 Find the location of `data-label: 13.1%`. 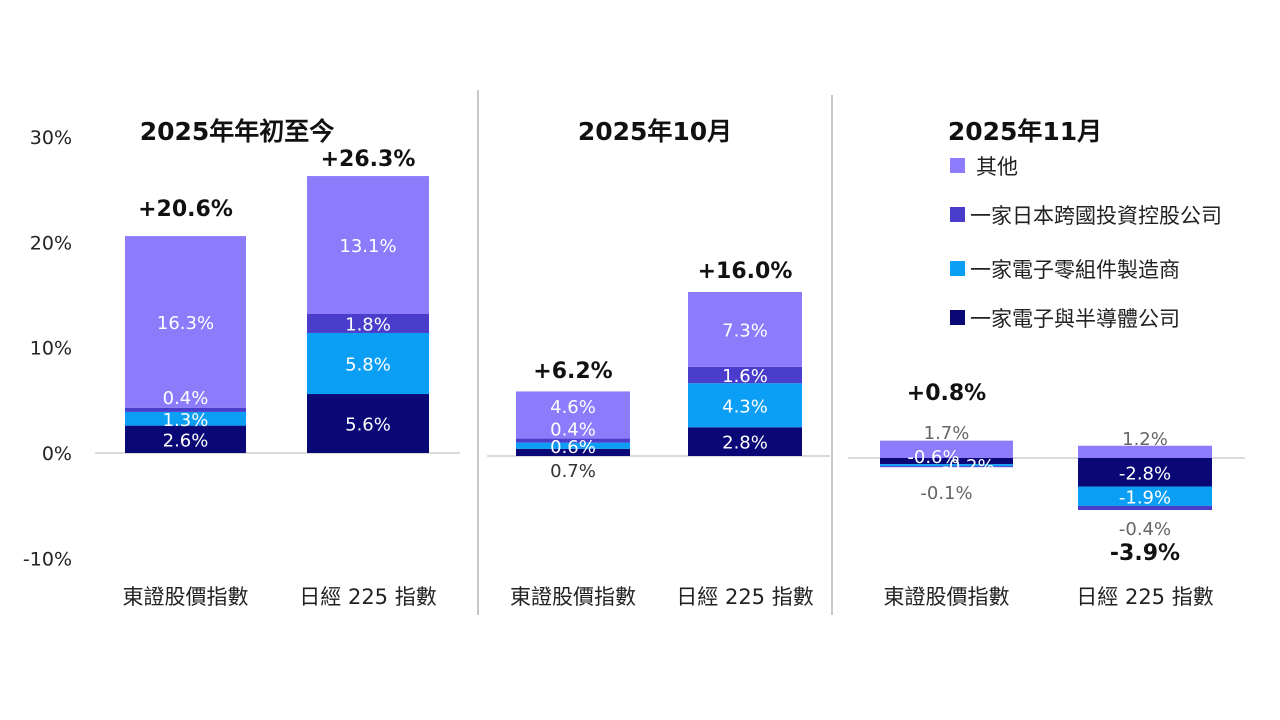

data-label: 13.1% is located at coordinates (367, 246).